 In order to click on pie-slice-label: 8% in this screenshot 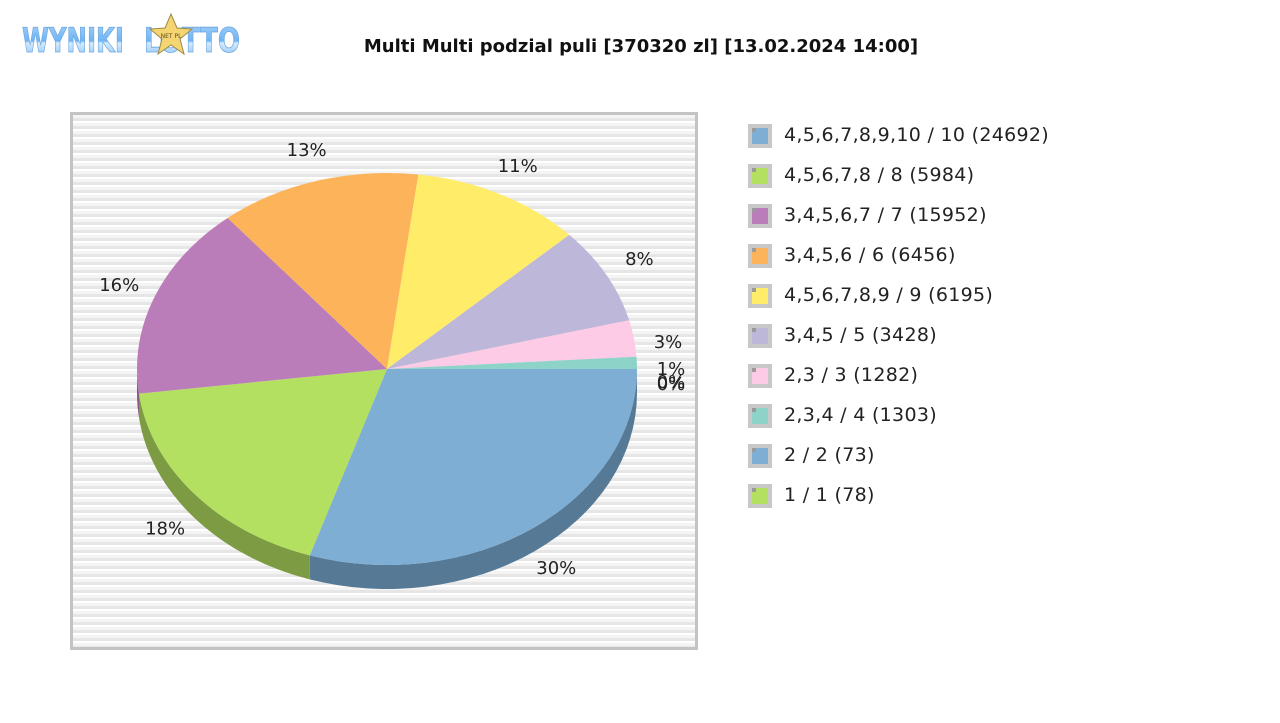, I will do `click(639, 259)`.